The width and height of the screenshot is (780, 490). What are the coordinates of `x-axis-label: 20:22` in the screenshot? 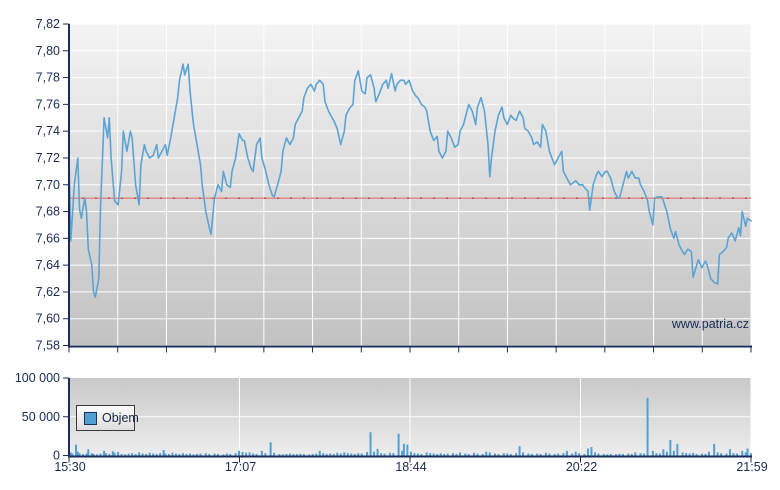 It's located at (581, 467).